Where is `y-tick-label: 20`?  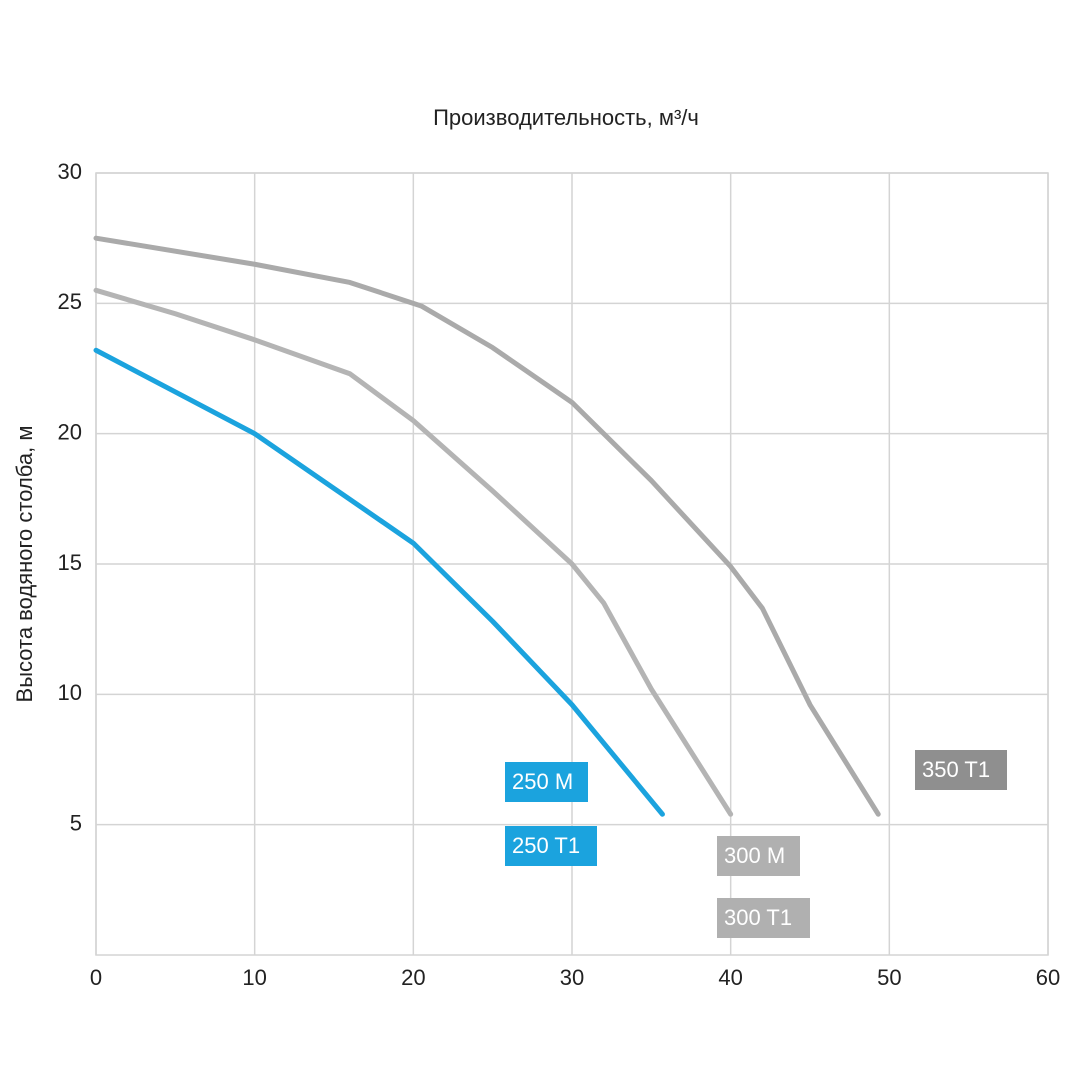
y-tick-label: 20 is located at coordinates (70, 431).